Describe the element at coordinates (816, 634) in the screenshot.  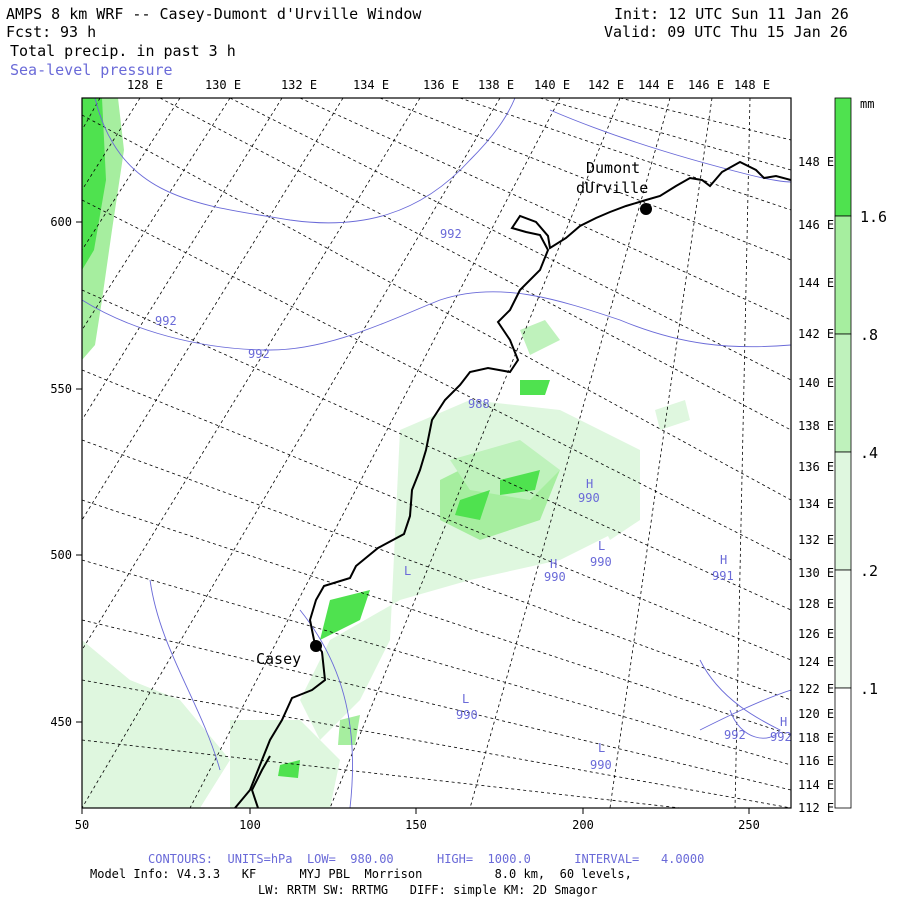
I see `lon-label: 126 E` at that location.